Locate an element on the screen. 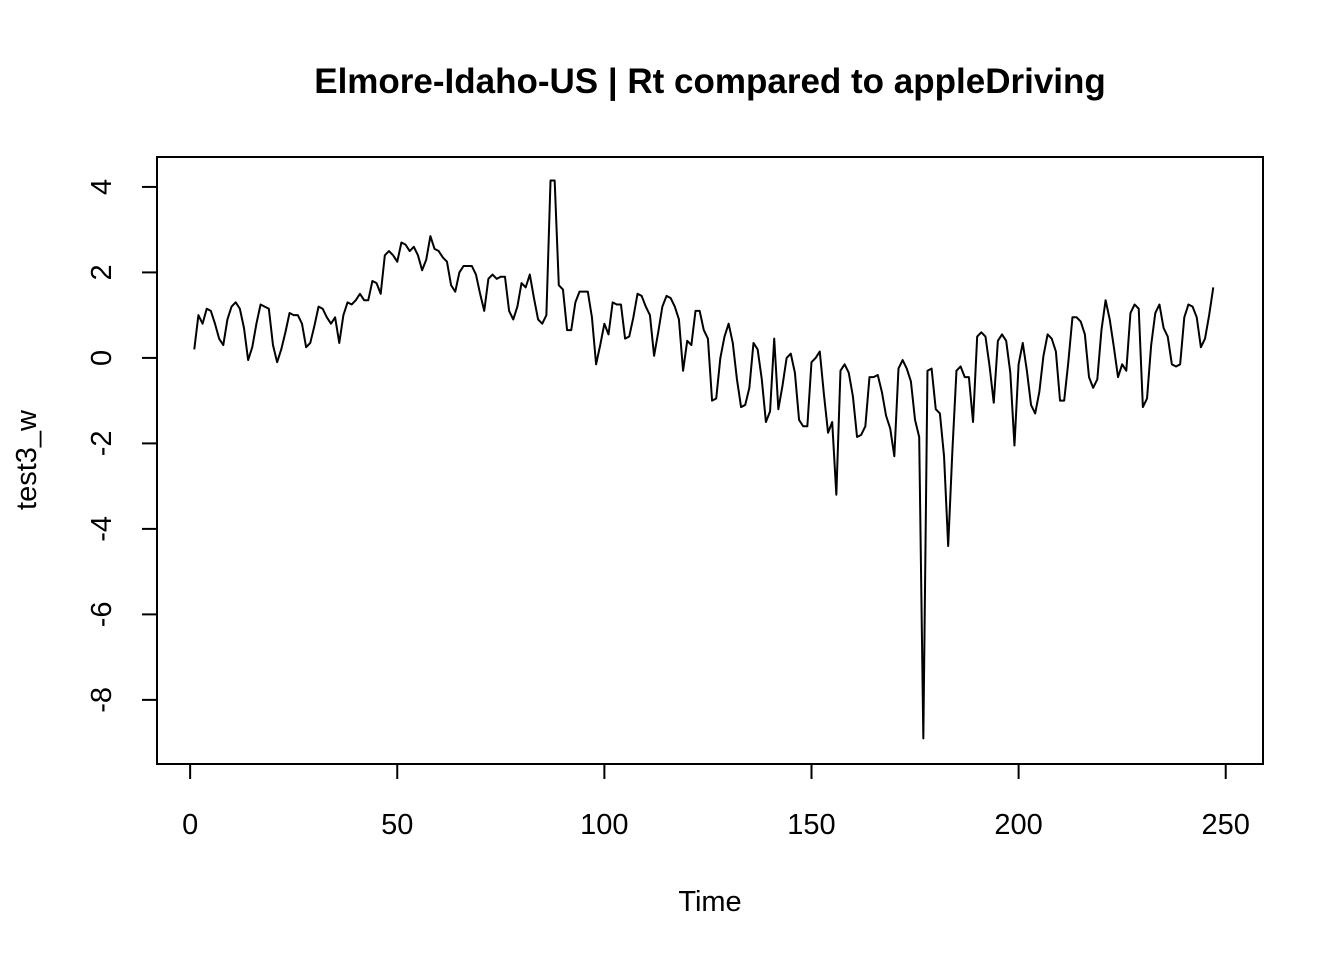  y-tick-label: -6 is located at coordinates (102, 614).